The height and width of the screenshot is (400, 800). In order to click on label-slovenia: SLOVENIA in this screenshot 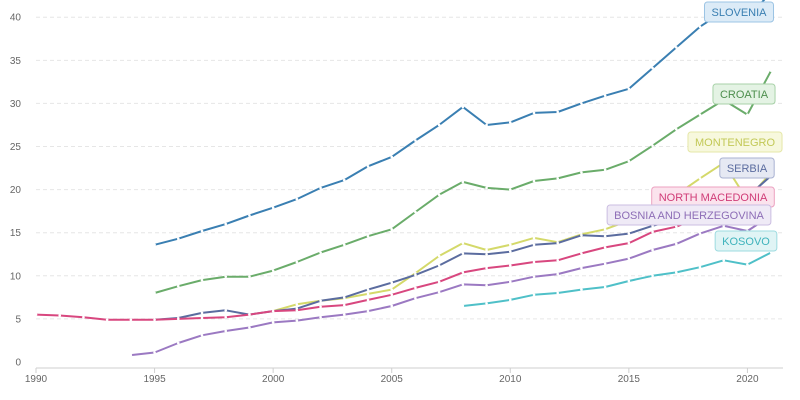, I will do `click(739, 12)`.